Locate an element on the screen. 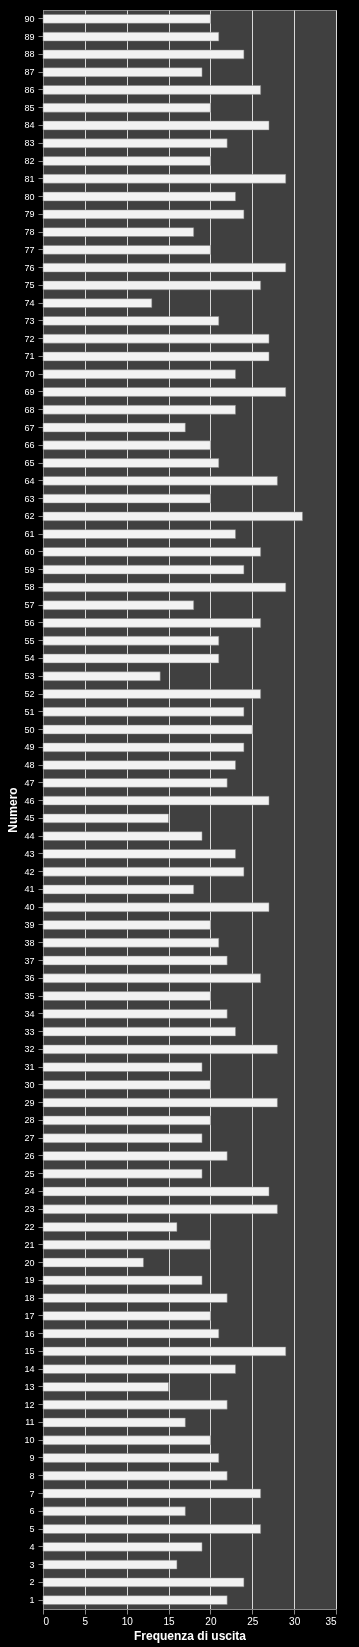 This screenshot has height=1647, width=359. y-tick-label: 53 is located at coordinates (29, 676).